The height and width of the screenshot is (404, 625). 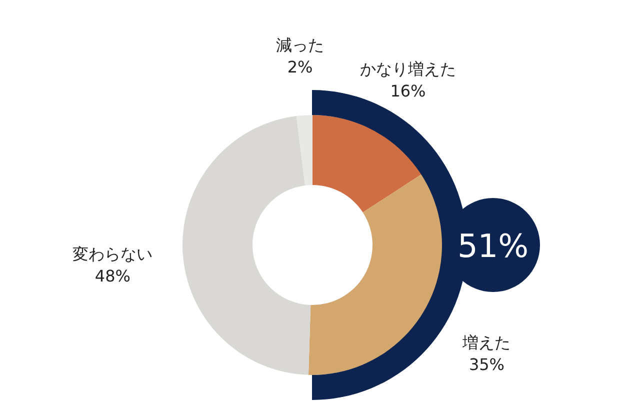 What do you see at coordinates (112, 254) in the screenshot?
I see `slice-label: 変わらない` at bounding box center [112, 254].